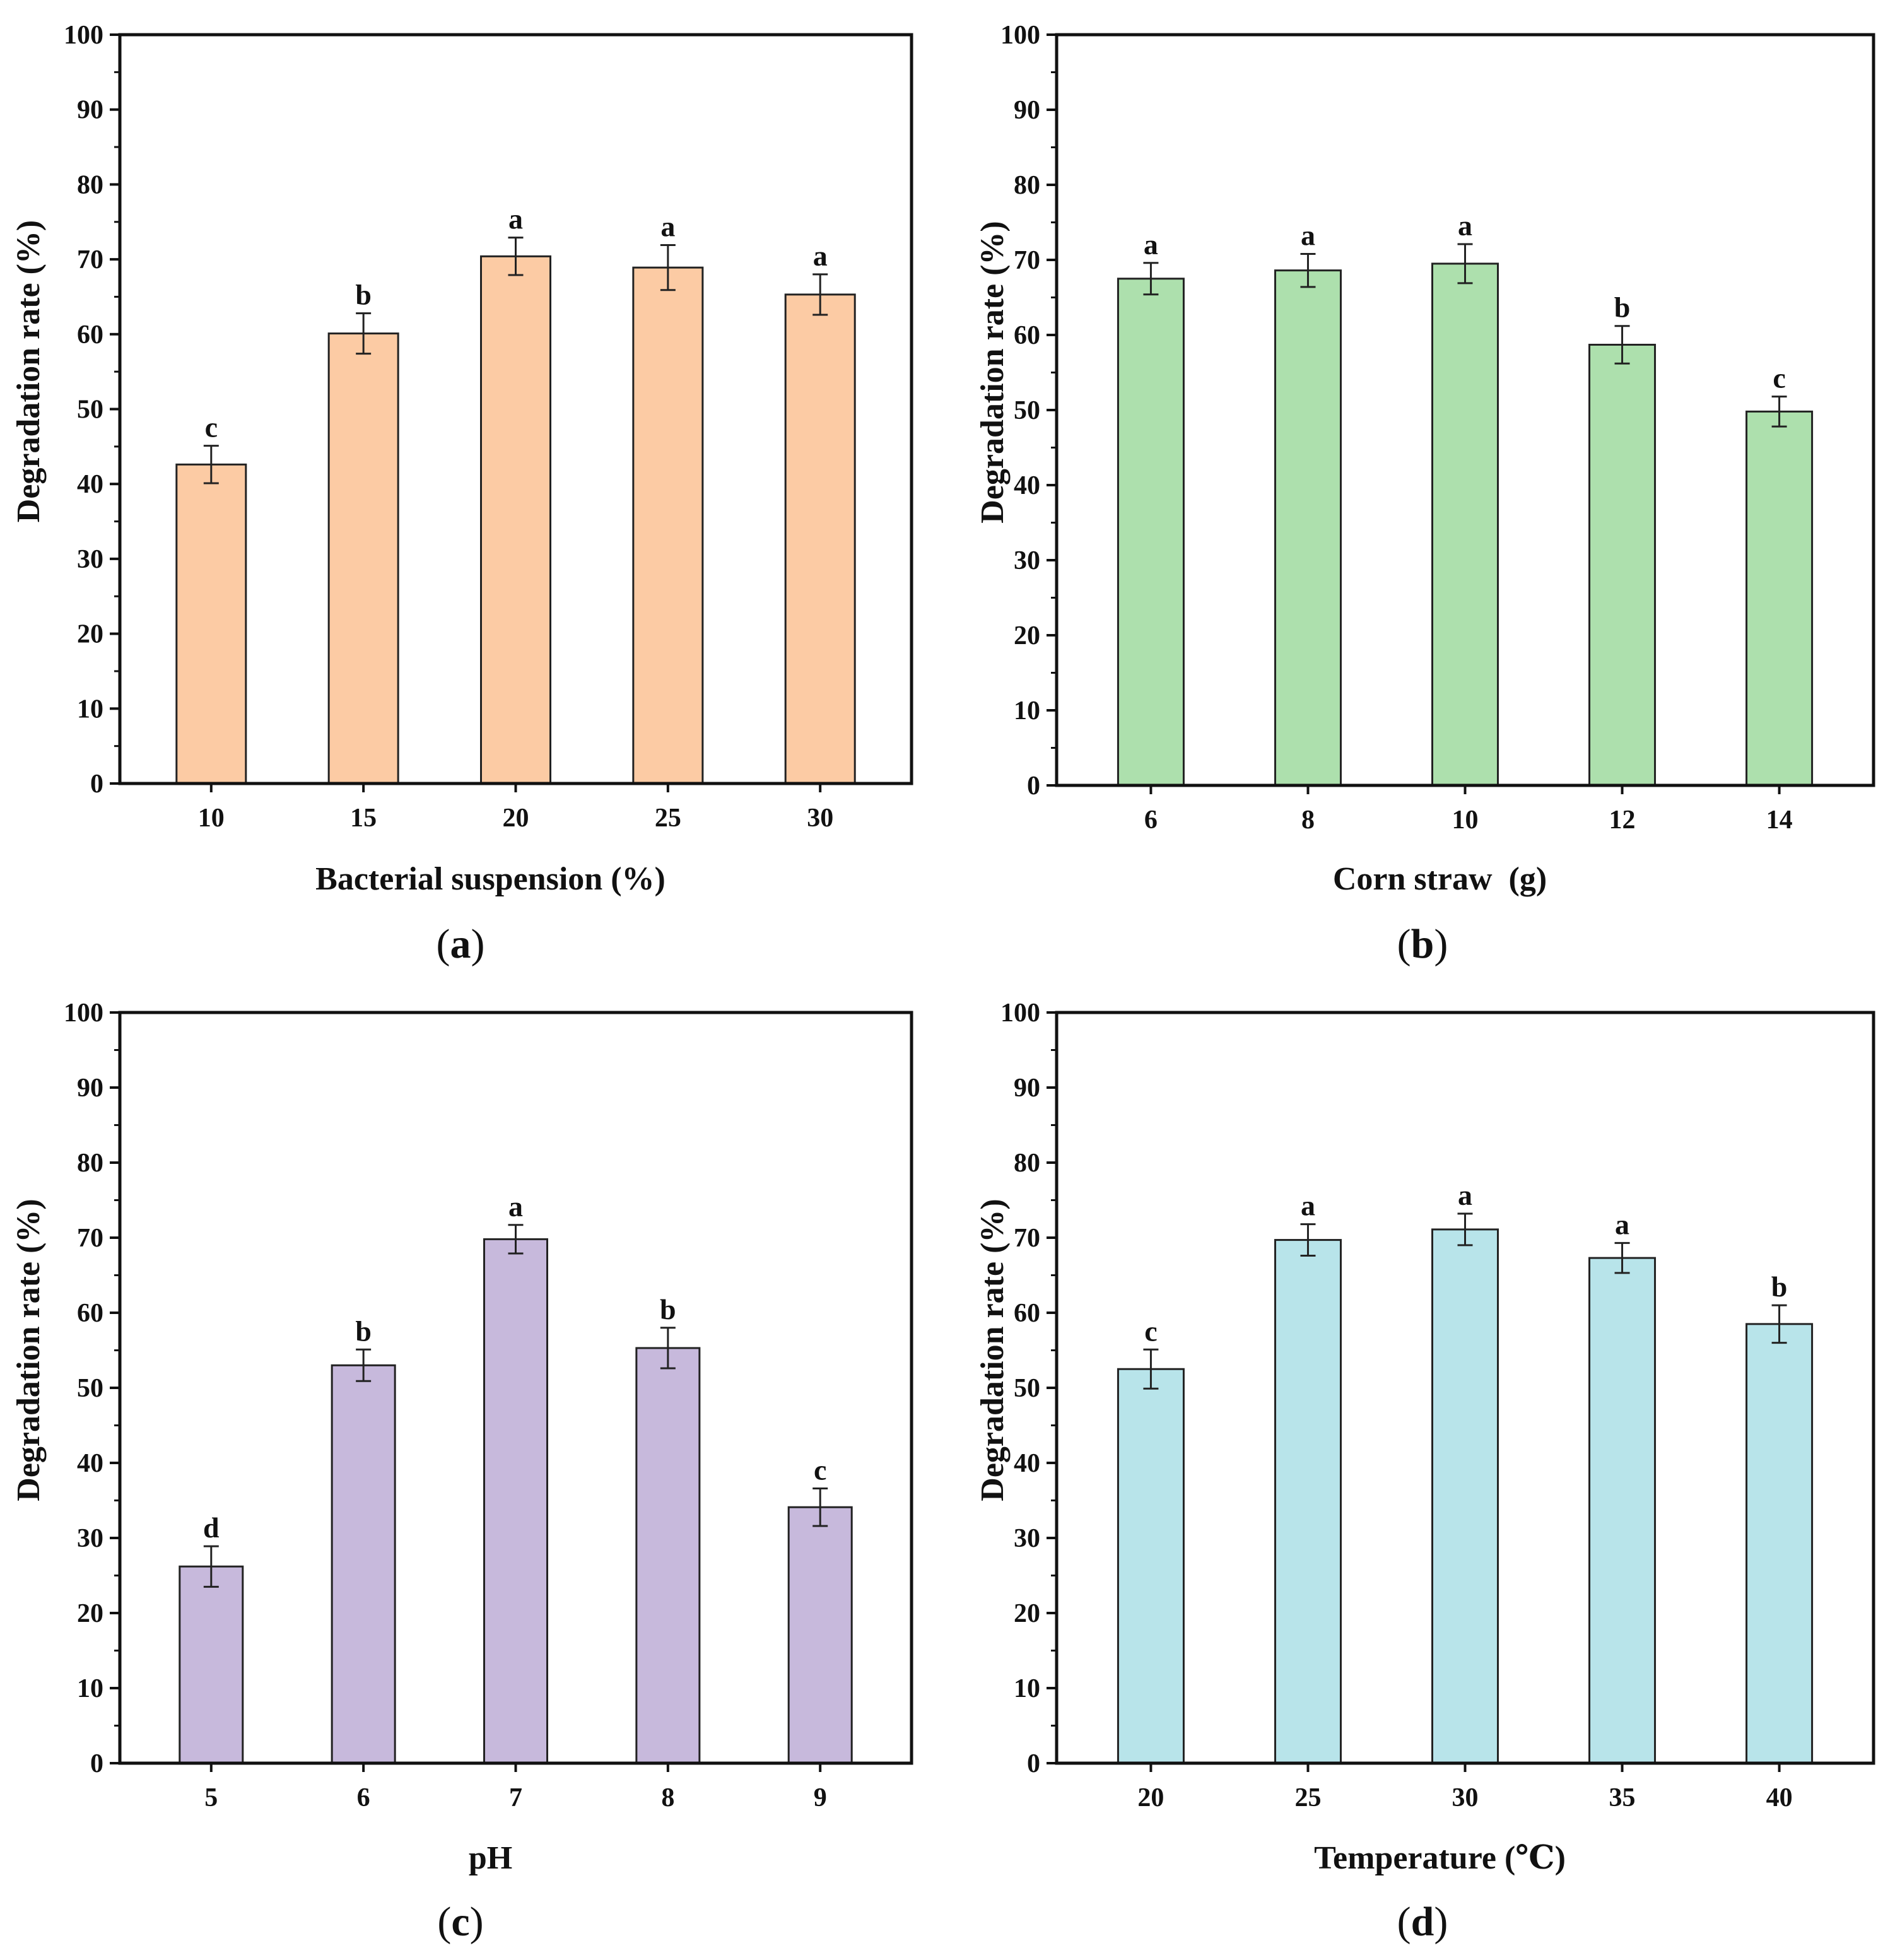 Image resolution: width=1883 pixels, height=1960 pixels. Describe the element at coordinates (490, 879) in the screenshot. I see `x-axis-title: Bacterial suspension (%)` at that location.